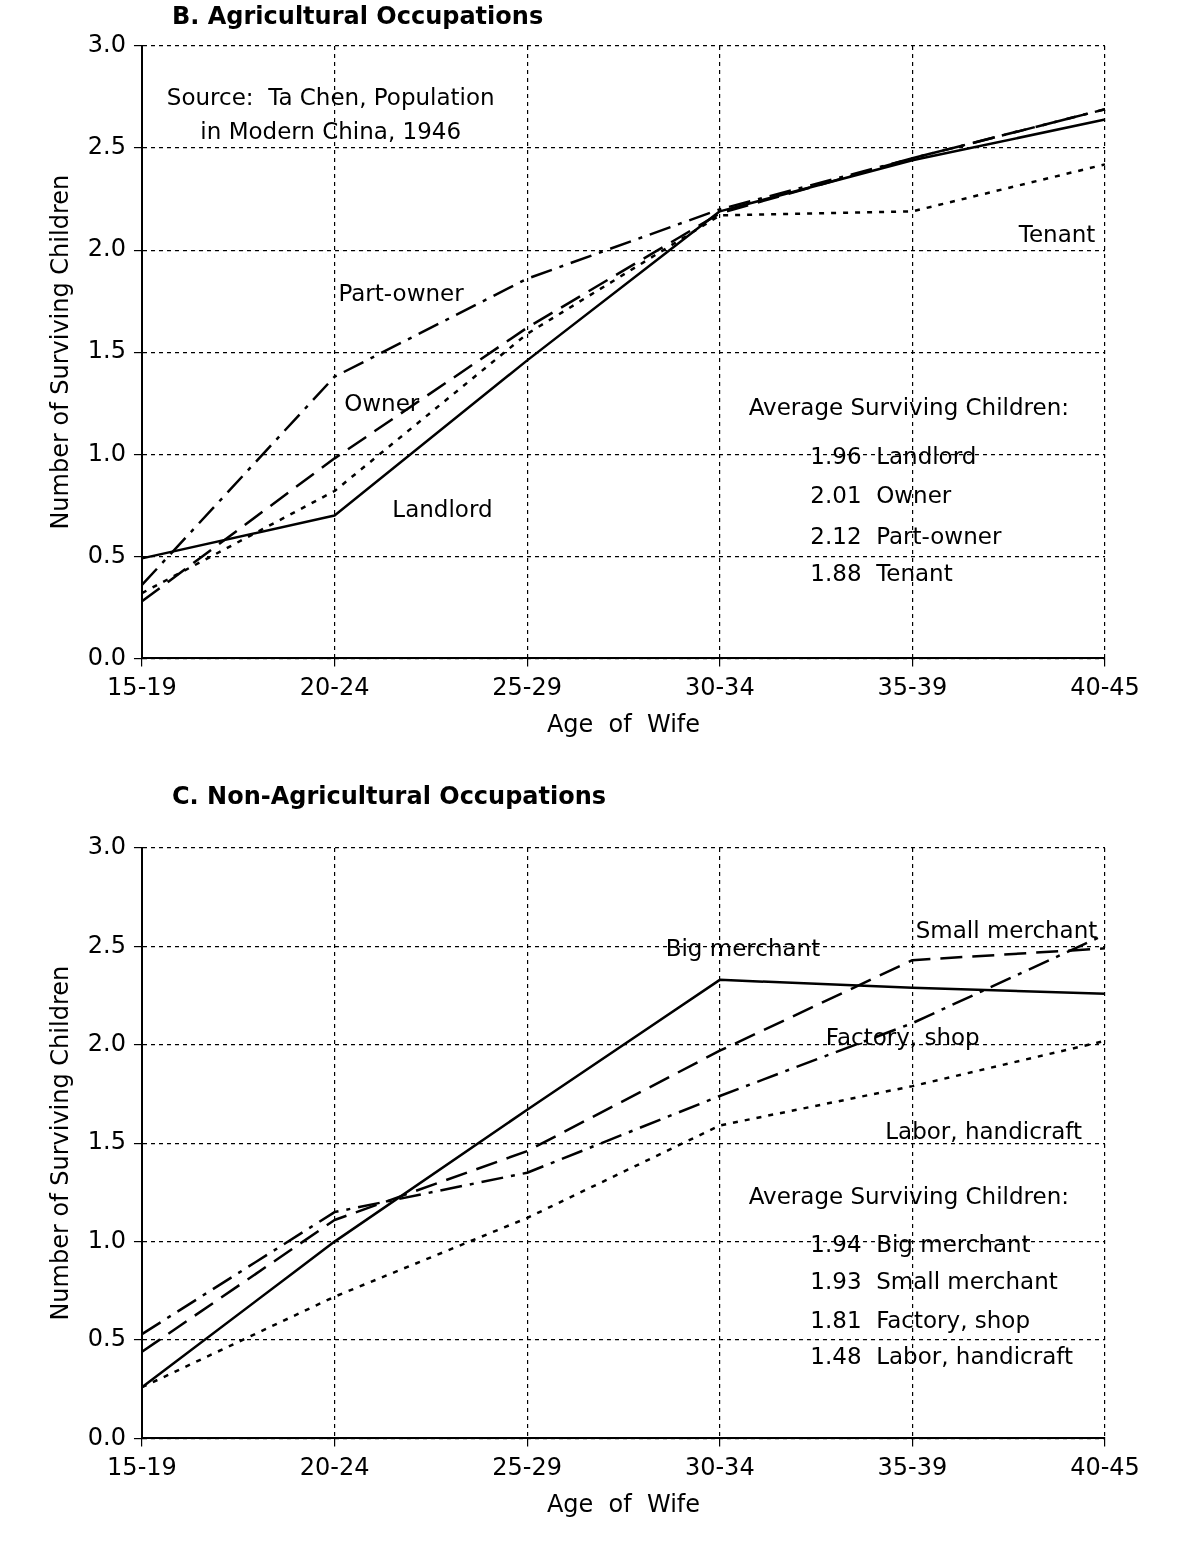 This screenshot has width=1179, height=1566. I want to click on series-label: Labor, handicraft, so click(984, 1131).